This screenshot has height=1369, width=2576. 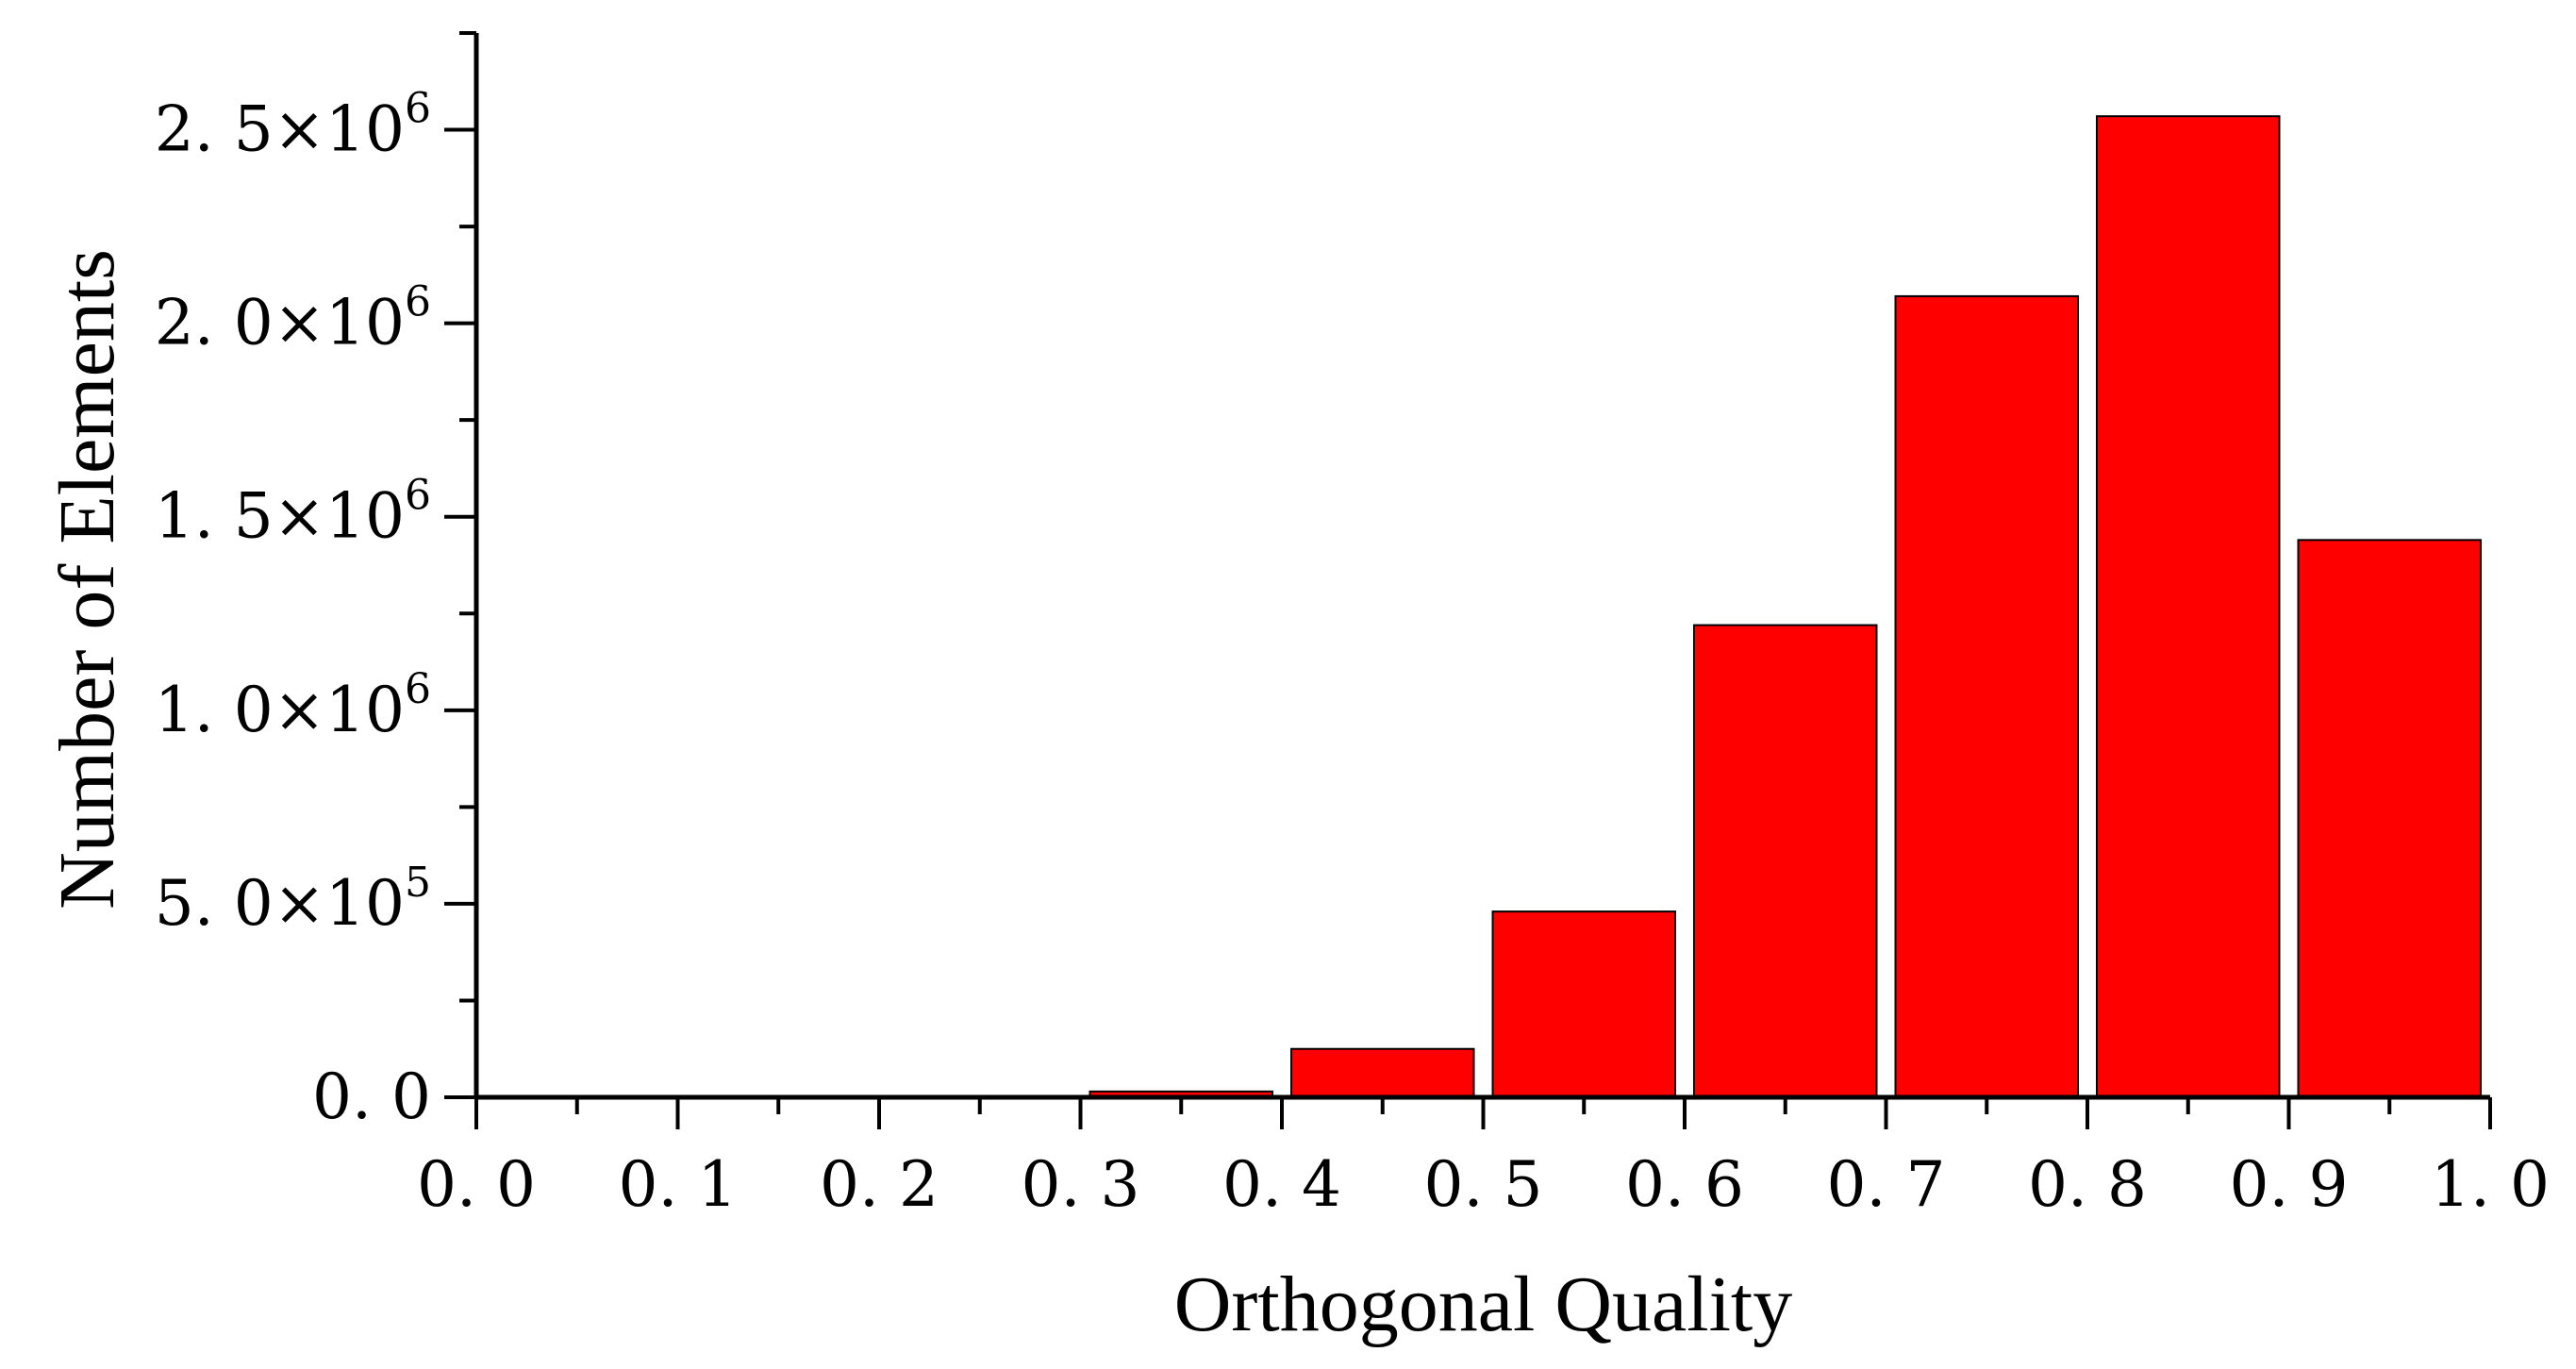 I want to click on y-tick-label: 0. 0, so click(x=371, y=1096).